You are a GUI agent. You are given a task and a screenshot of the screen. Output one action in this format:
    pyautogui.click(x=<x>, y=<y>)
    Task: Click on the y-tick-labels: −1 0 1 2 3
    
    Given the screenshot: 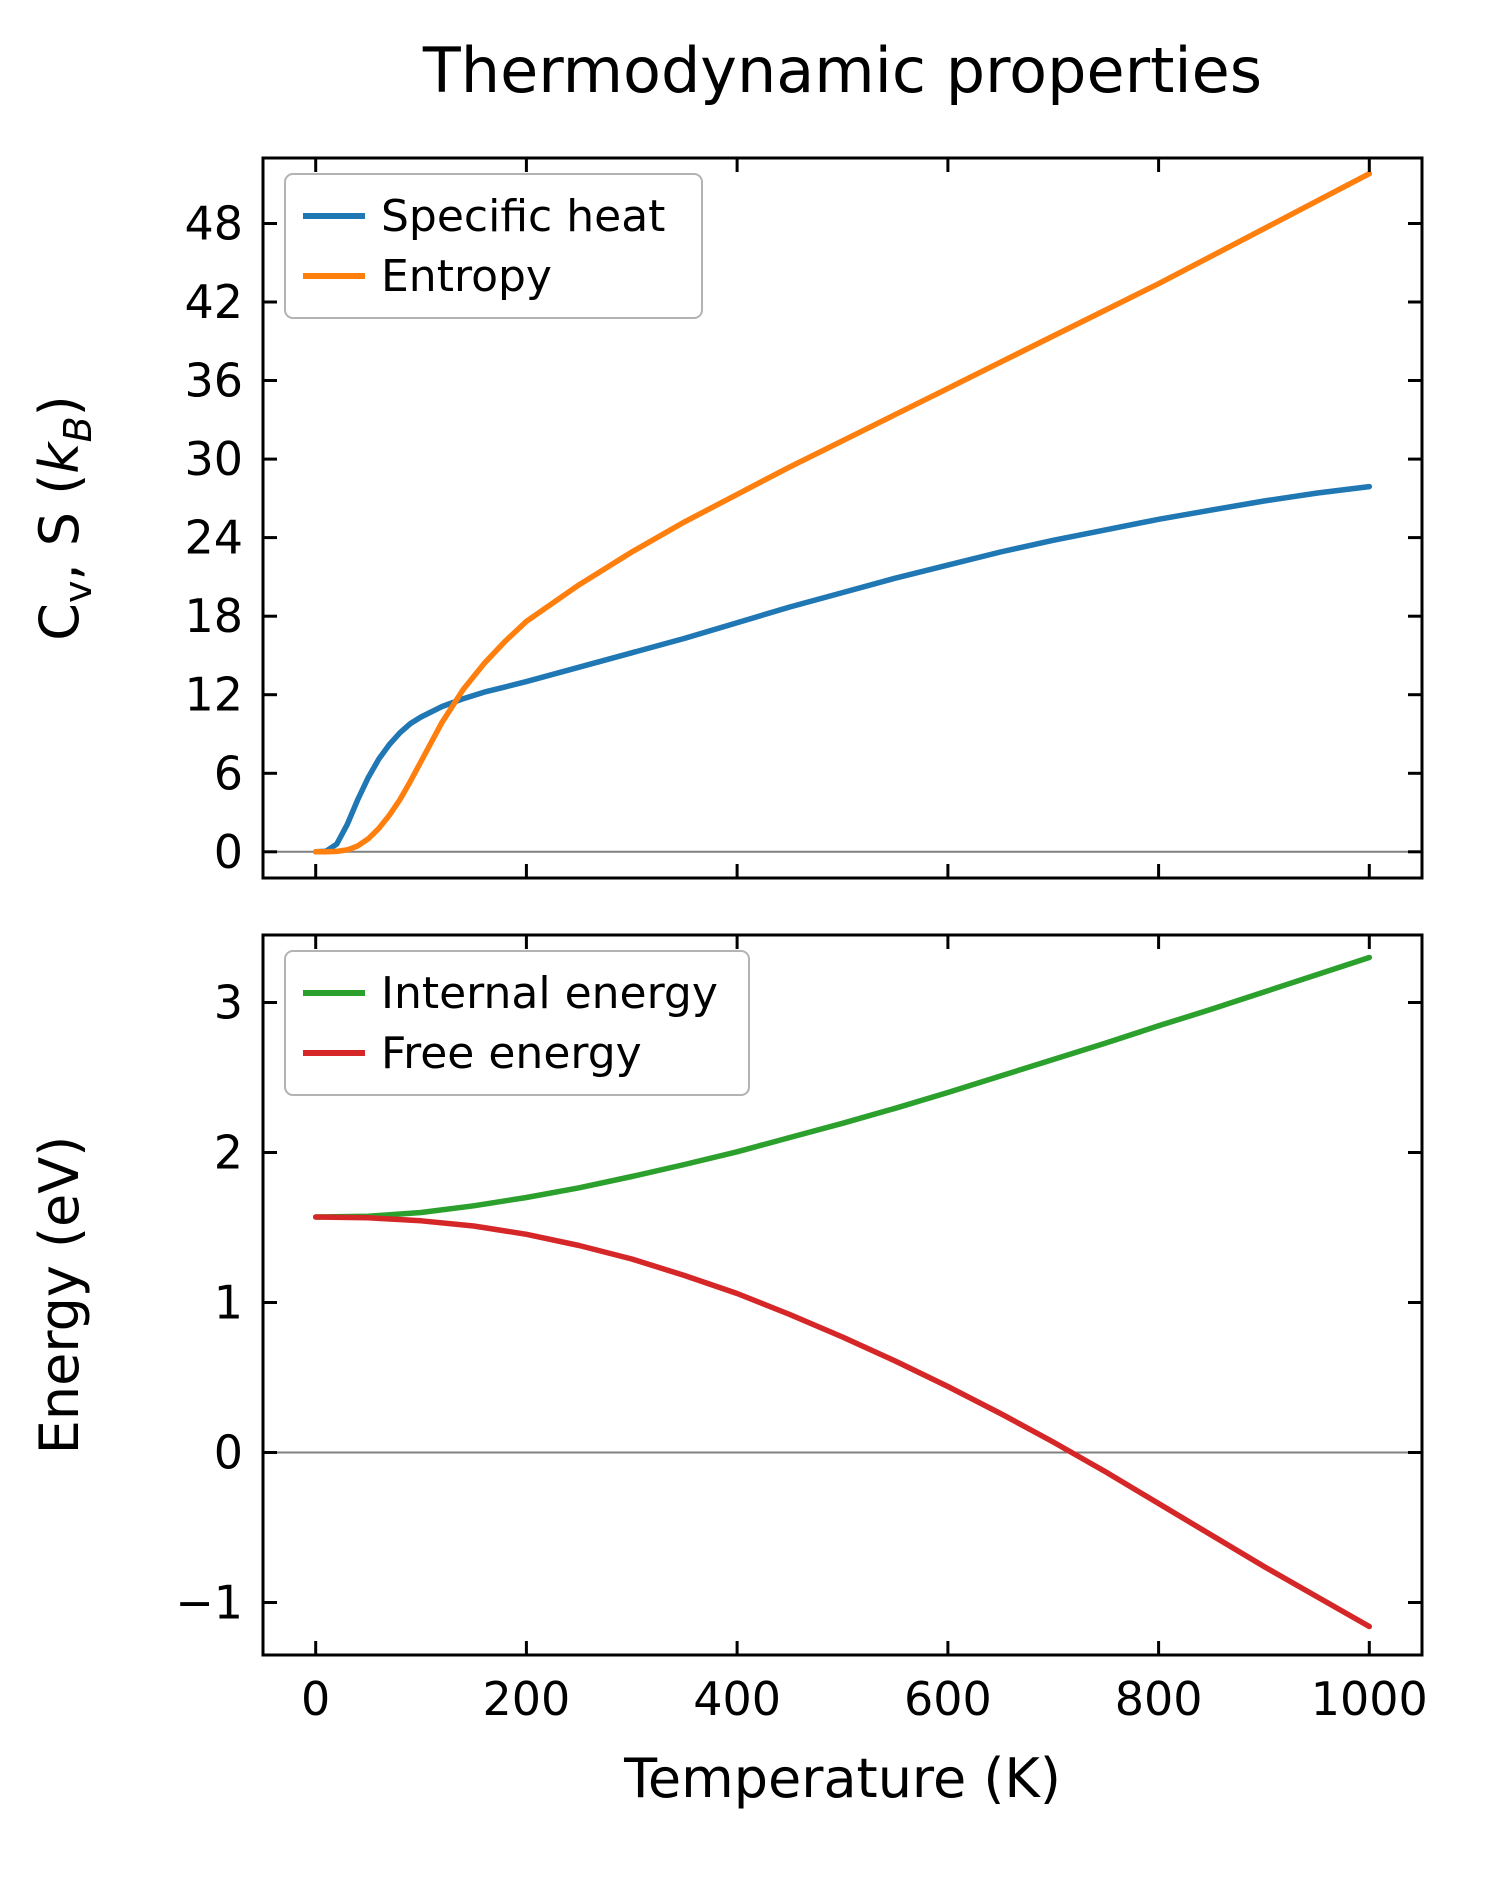 What is the action you would take?
    pyautogui.click(x=209, y=1303)
    